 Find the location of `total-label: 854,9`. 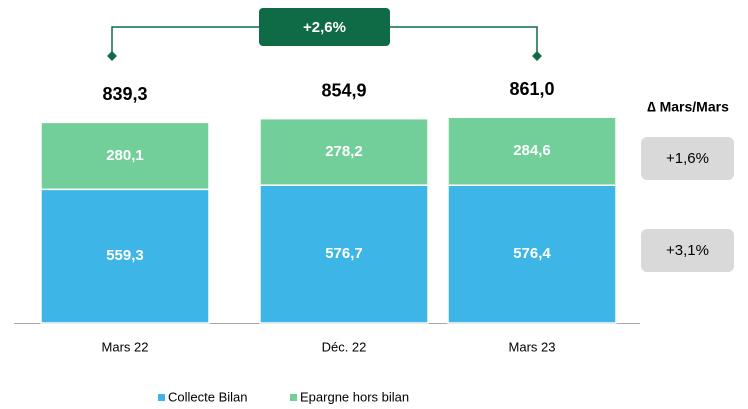

total-label: 854,9 is located at coordinates (343, 90).